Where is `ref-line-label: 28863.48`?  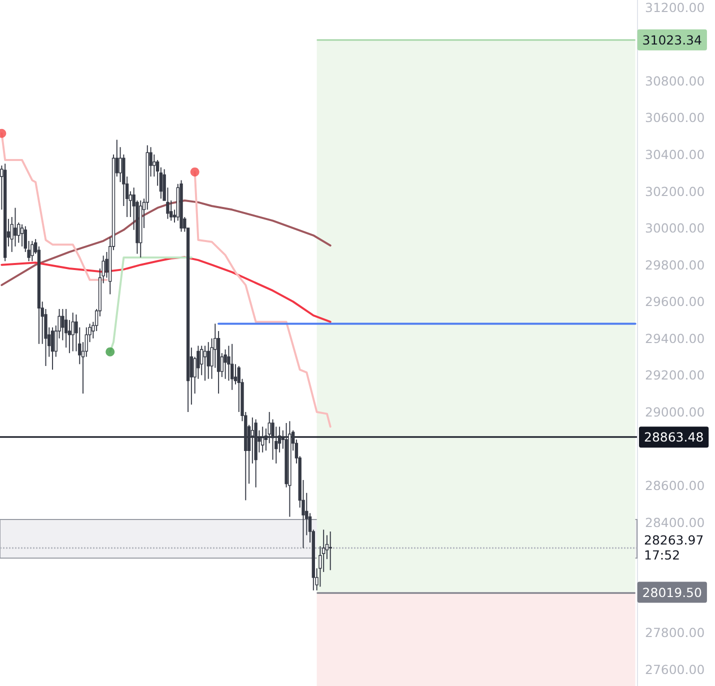 ref-line-label: 28863.48 is located at coordinates (674, 437).